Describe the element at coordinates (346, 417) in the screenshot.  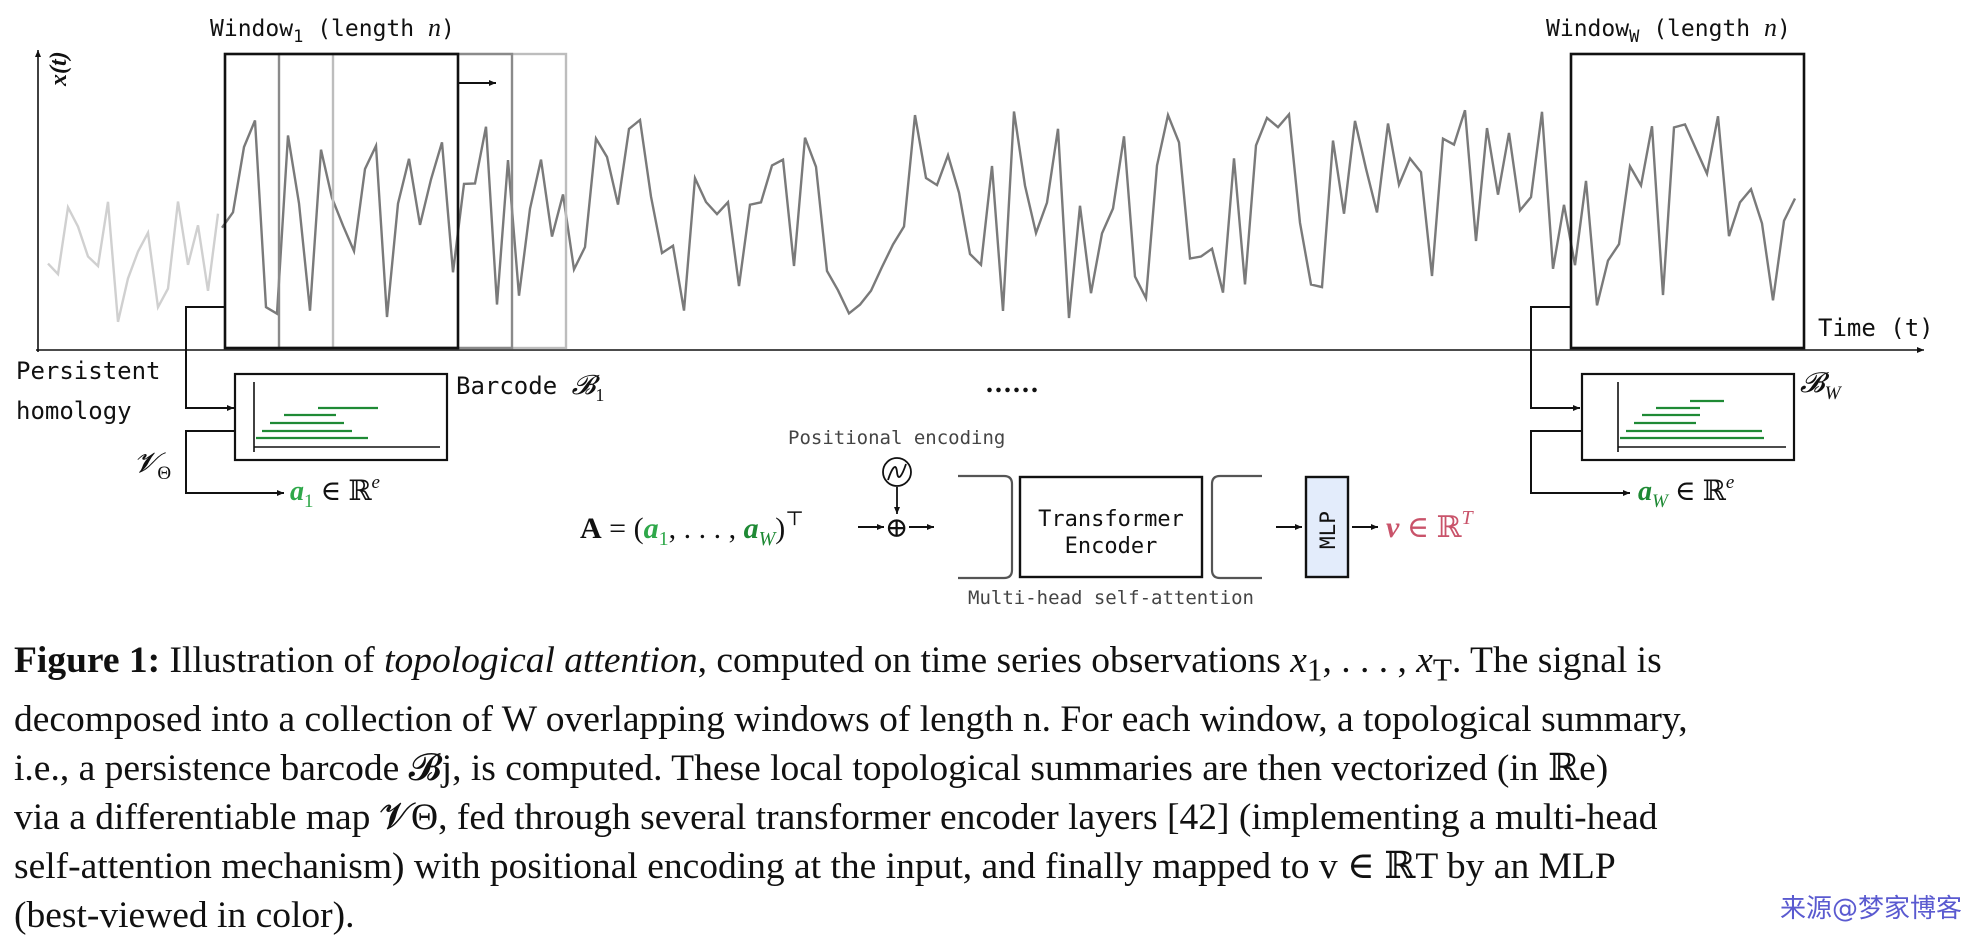
I see `barcode-1-plot` at that location.